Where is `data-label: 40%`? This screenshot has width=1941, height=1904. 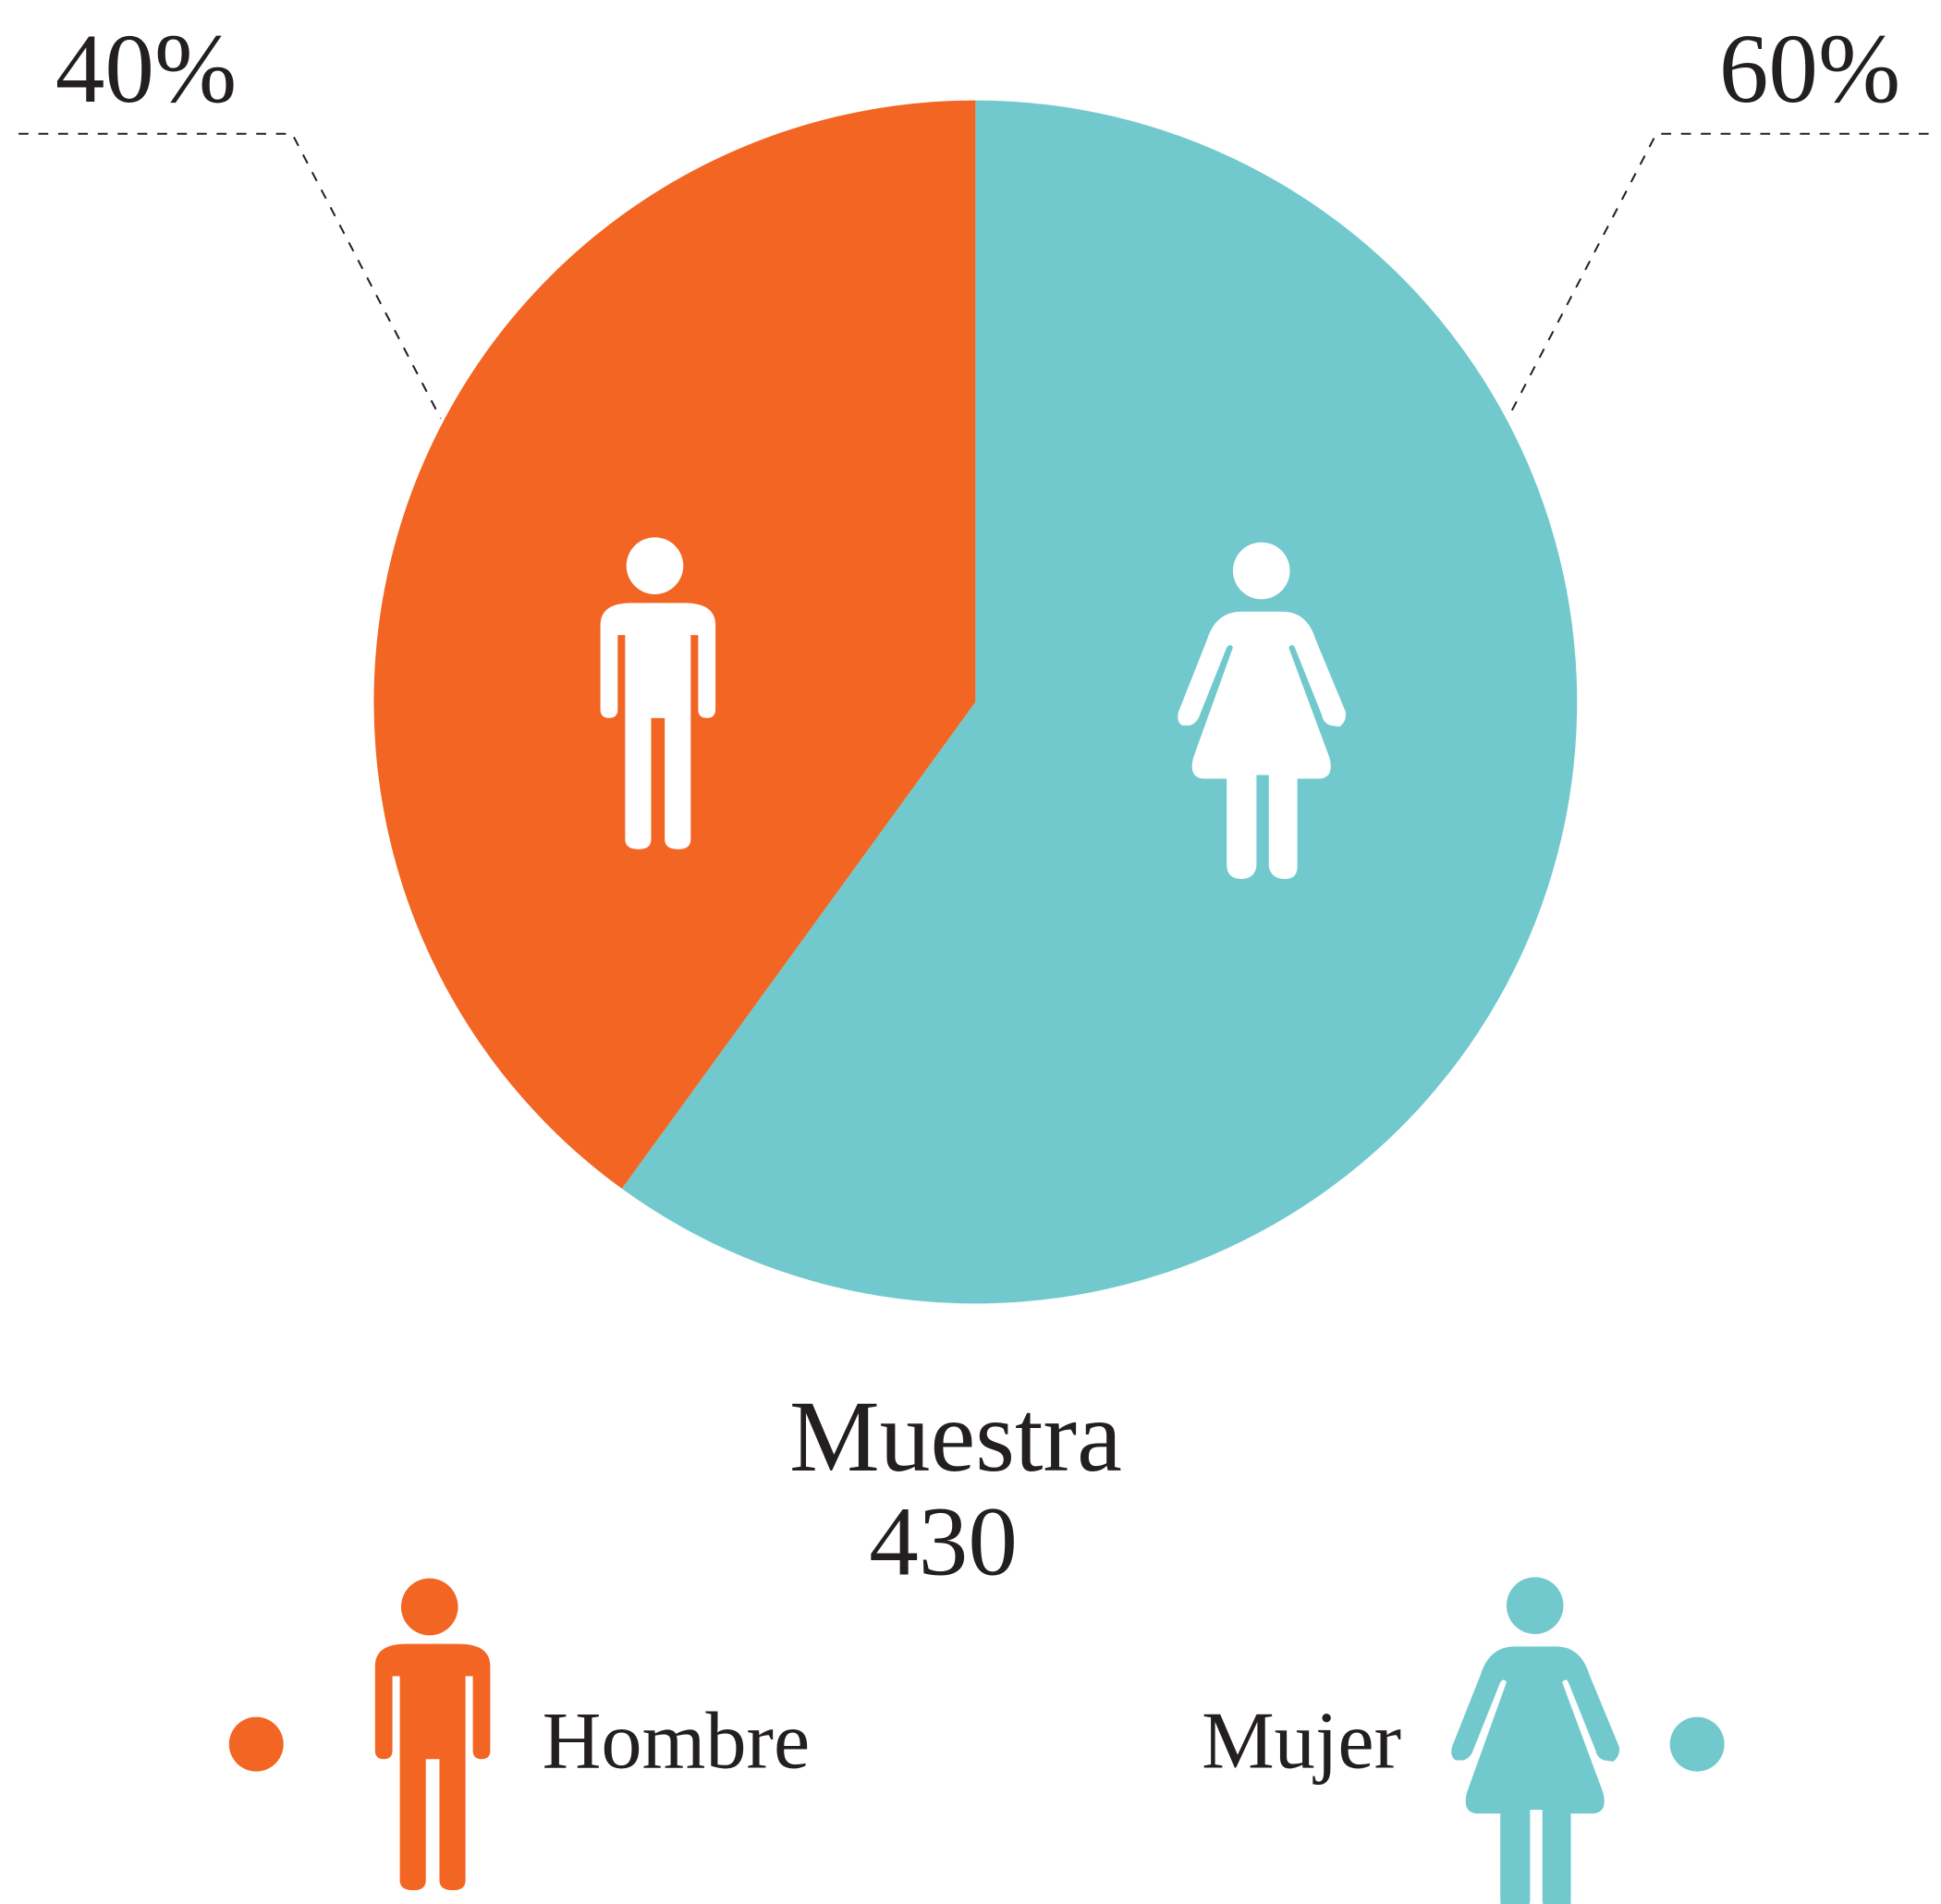
data-label: 40% is located at coordinates (146, 69).